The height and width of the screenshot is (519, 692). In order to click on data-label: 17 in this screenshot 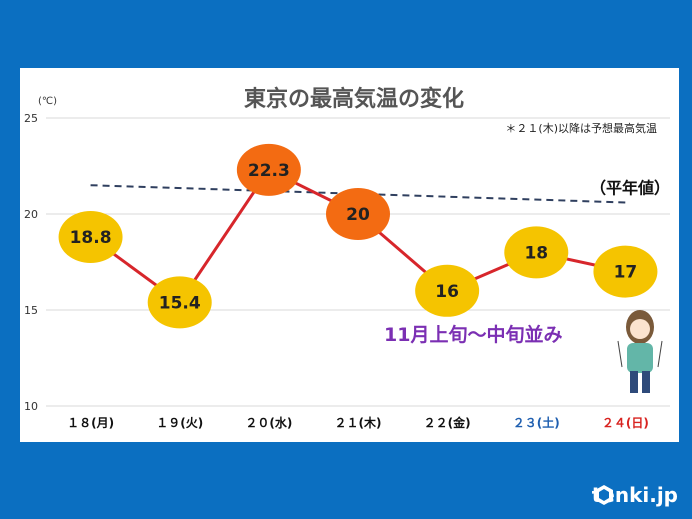, I will do `click(626, 273)`.